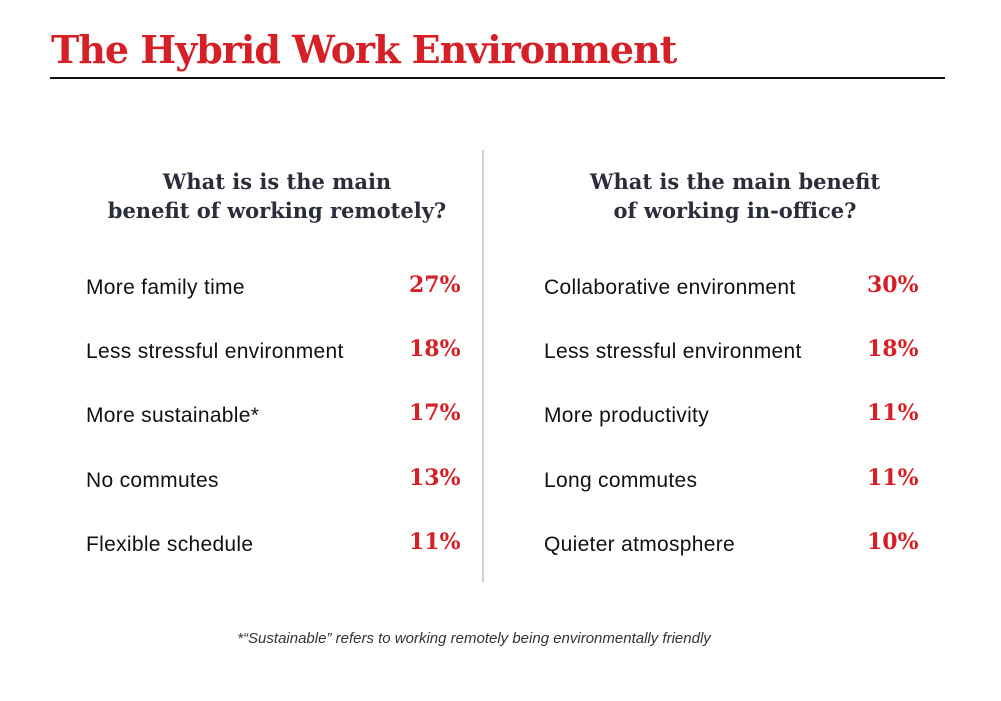  What do you see at coordinates (497, 78) in the screenshot?
I see `title-underline` at bounding box center [497, 78].